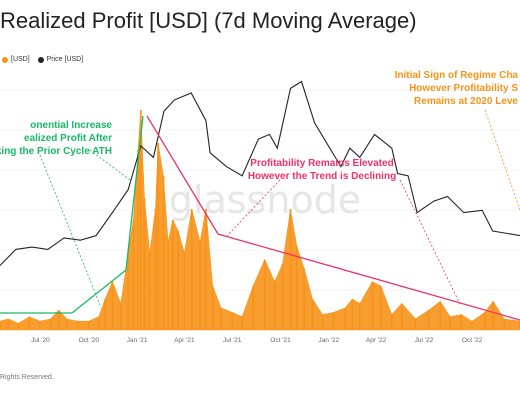  Describe the element at coordinates (137, 340) in the screenshot. I see `x-tick-label: Jan '21` at that location.